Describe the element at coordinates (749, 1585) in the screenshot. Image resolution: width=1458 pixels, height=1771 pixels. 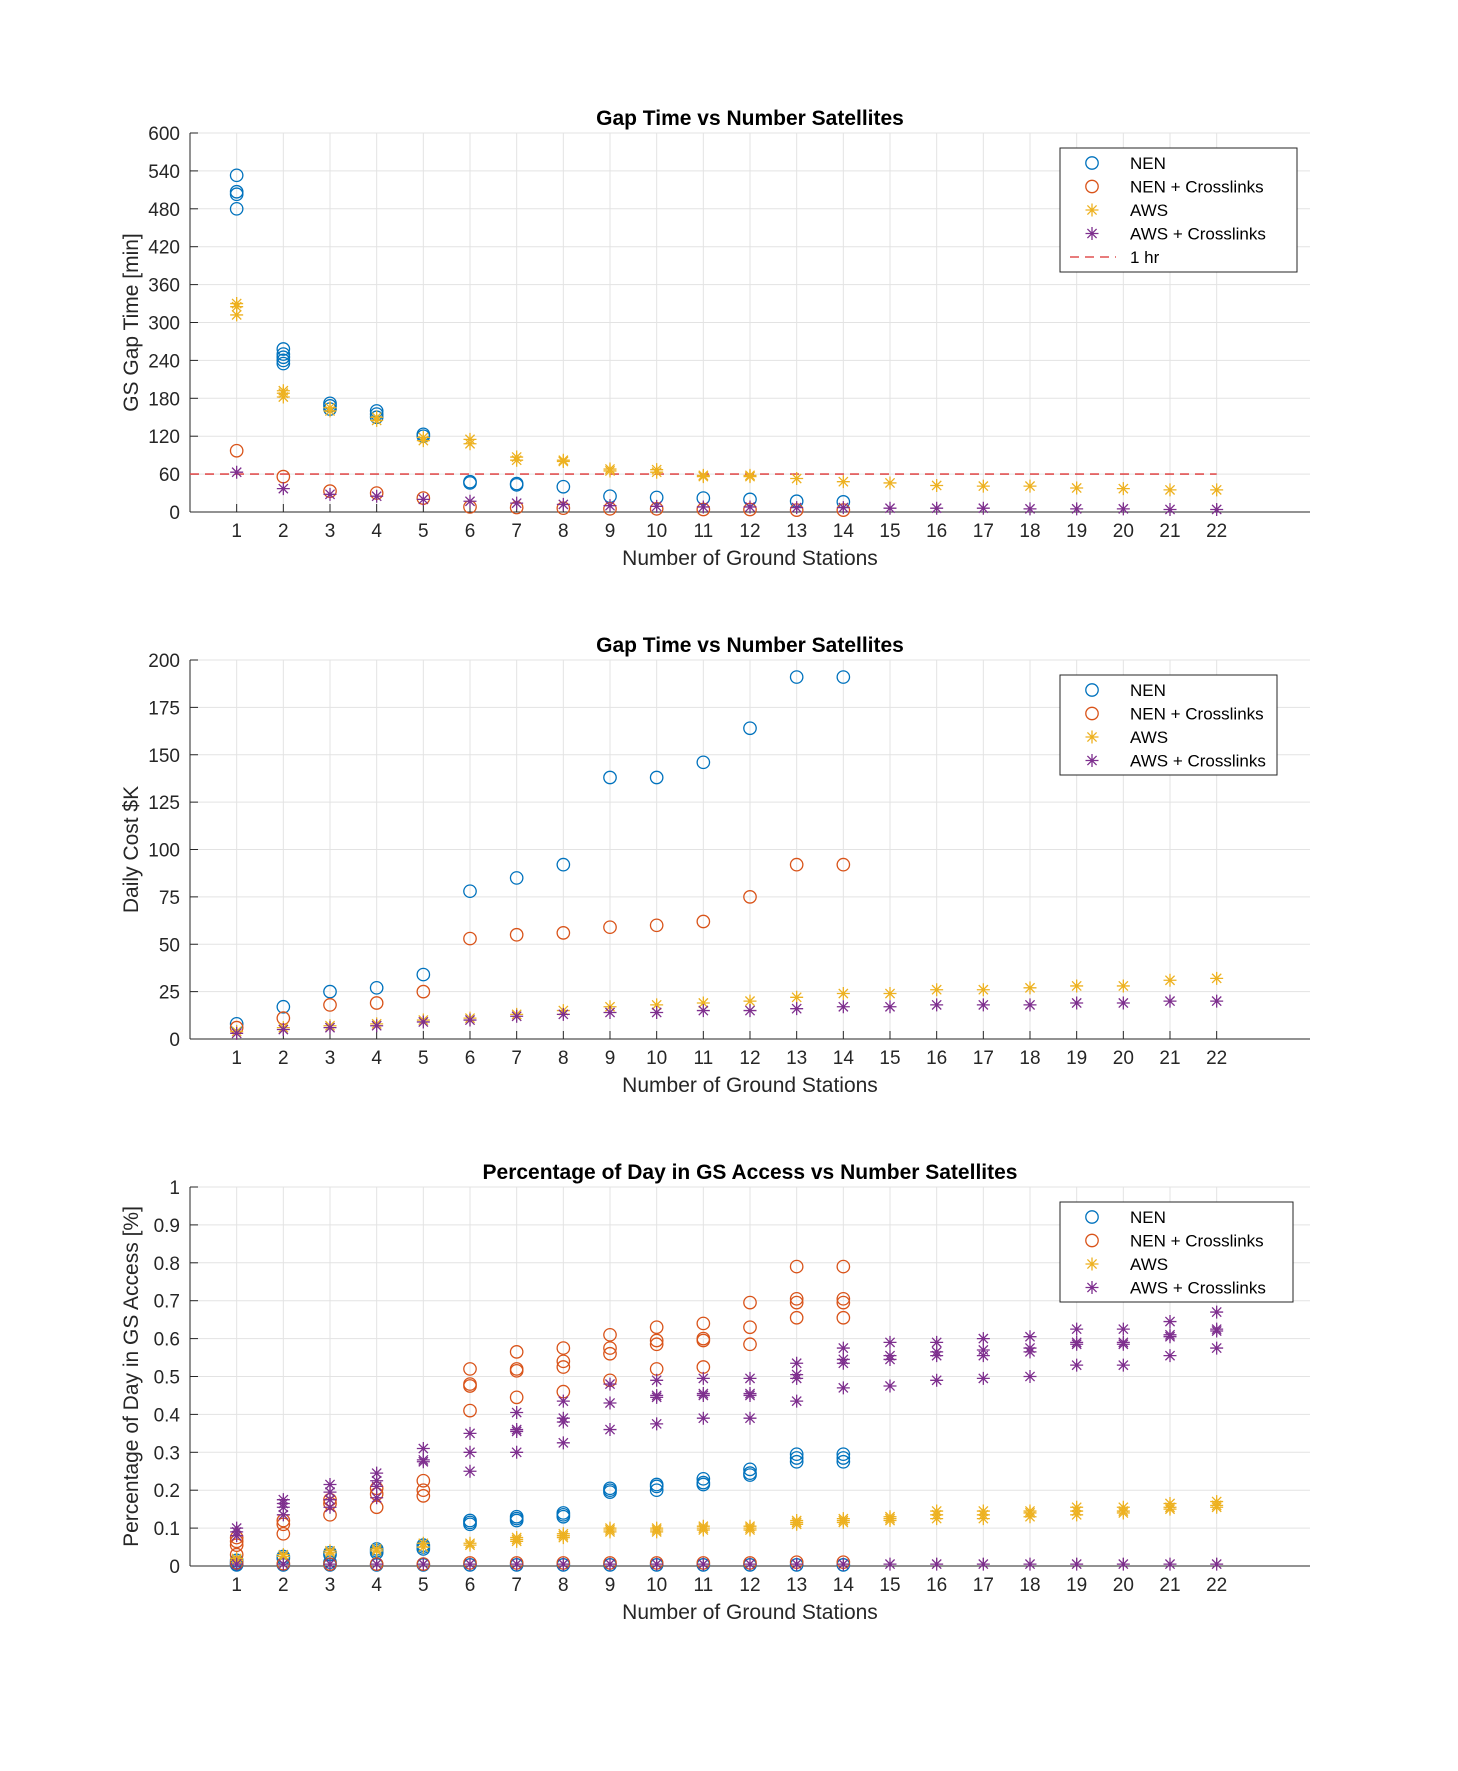
I see `x-tick-label: 12` at that location.